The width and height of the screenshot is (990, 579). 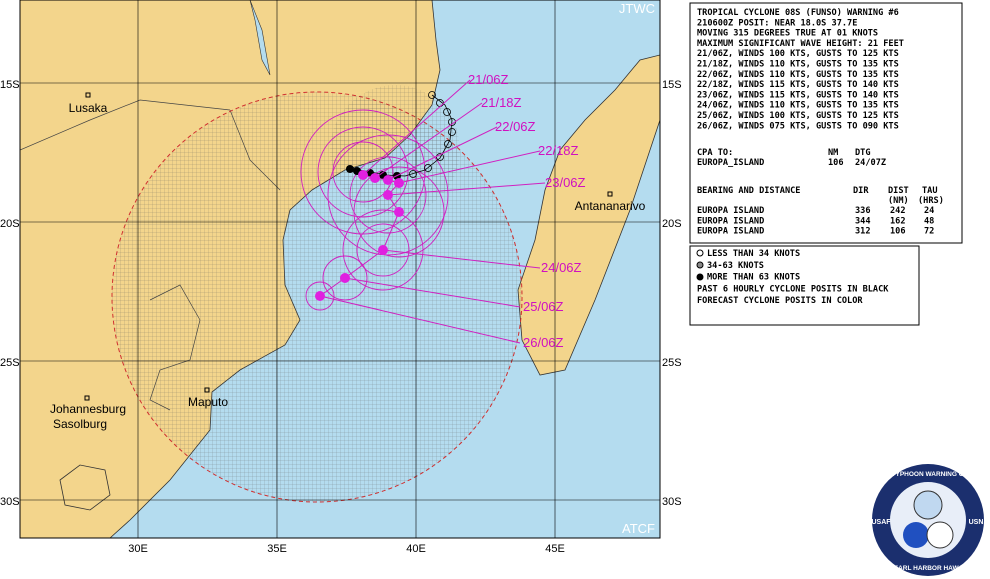 What do you see at coordinates (863, 221) in the screenshot?
I see `bearing-cell: 344` at bounding box center [863, 221].